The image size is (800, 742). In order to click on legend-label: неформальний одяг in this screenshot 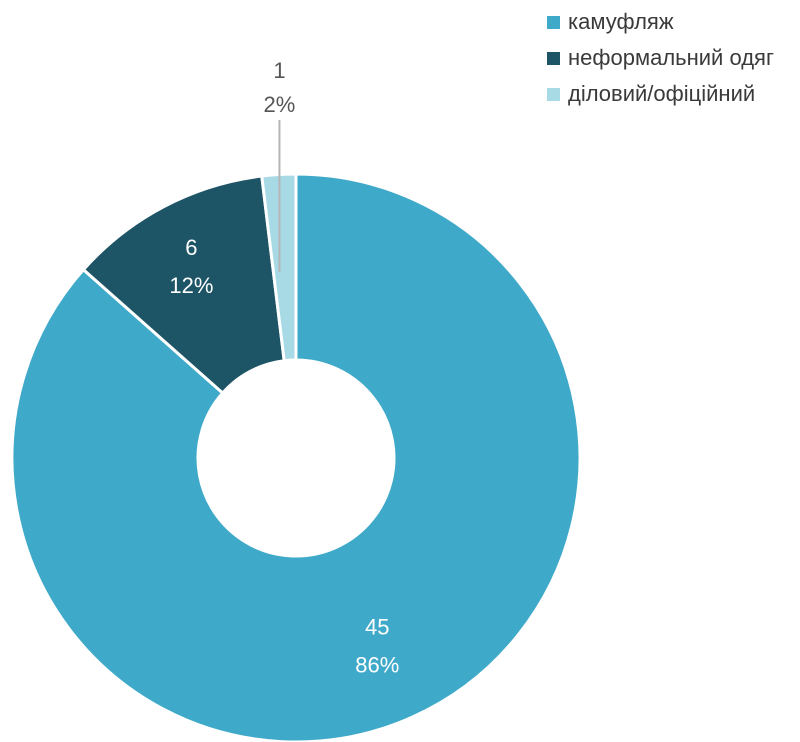, I will do `click(671, 57)`.